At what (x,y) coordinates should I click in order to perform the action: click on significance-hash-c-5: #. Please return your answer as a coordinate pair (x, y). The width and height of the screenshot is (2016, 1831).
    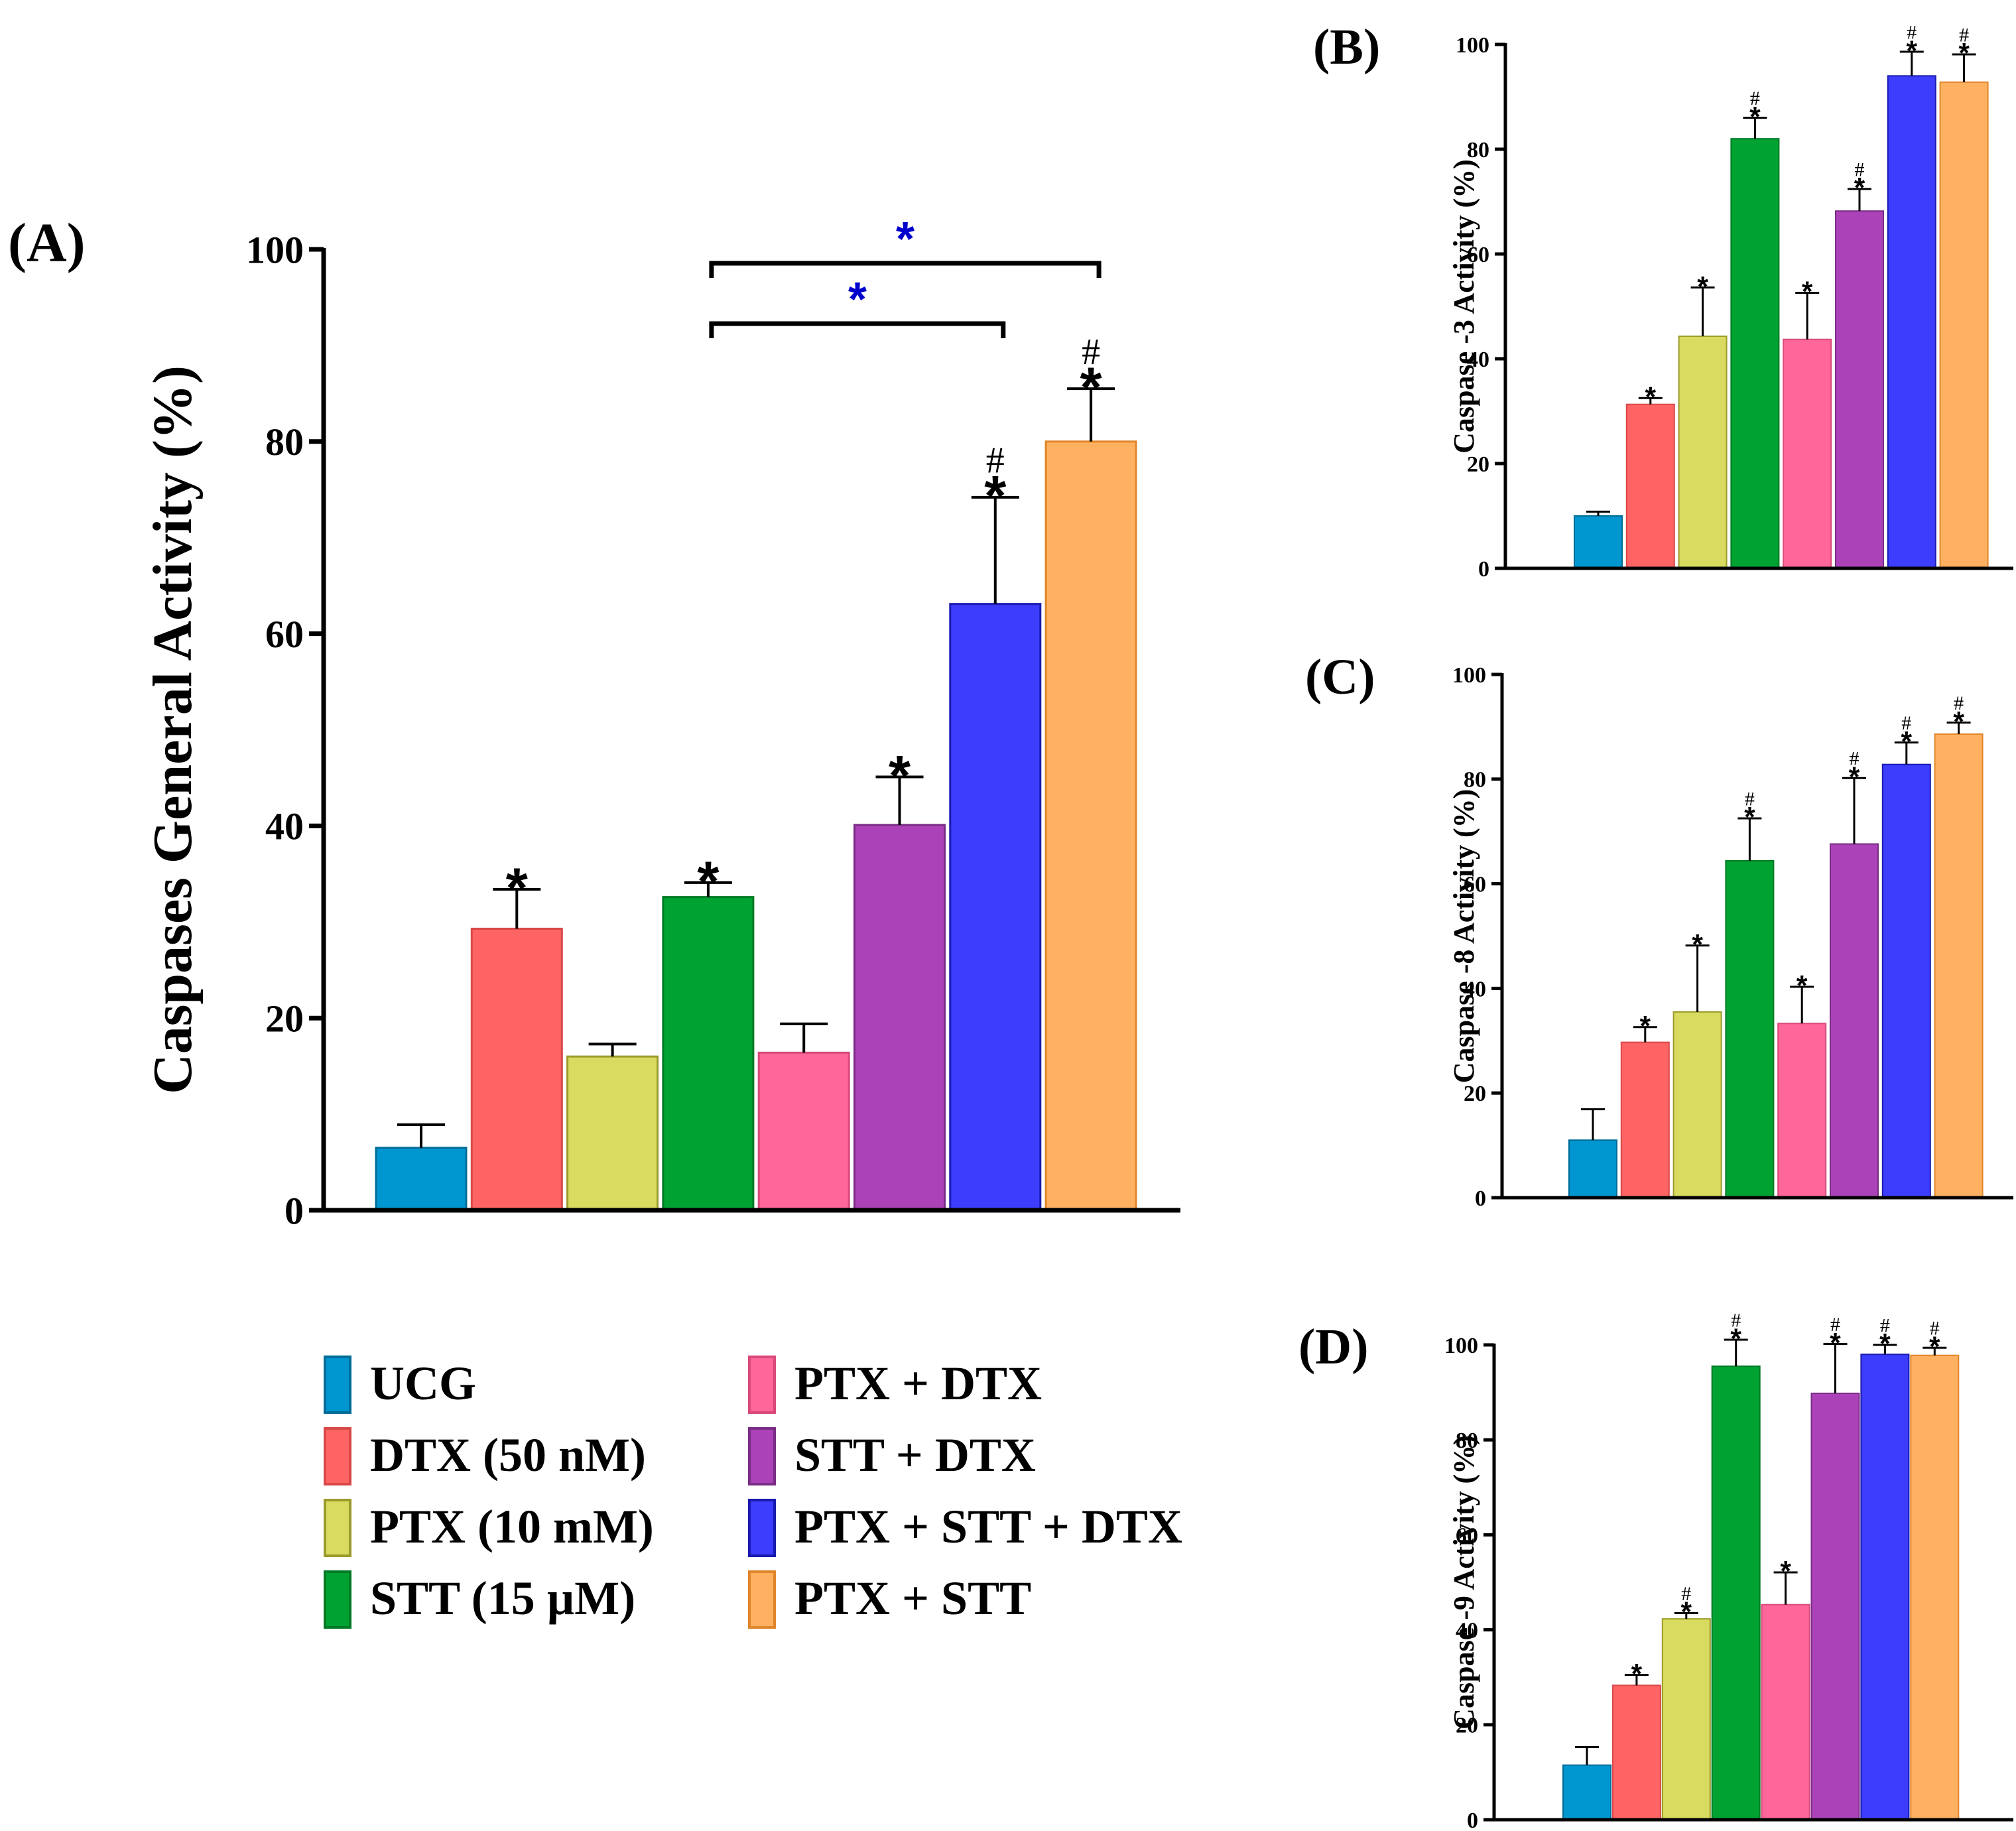
    Looking at the image, I should click on (1854, 759).